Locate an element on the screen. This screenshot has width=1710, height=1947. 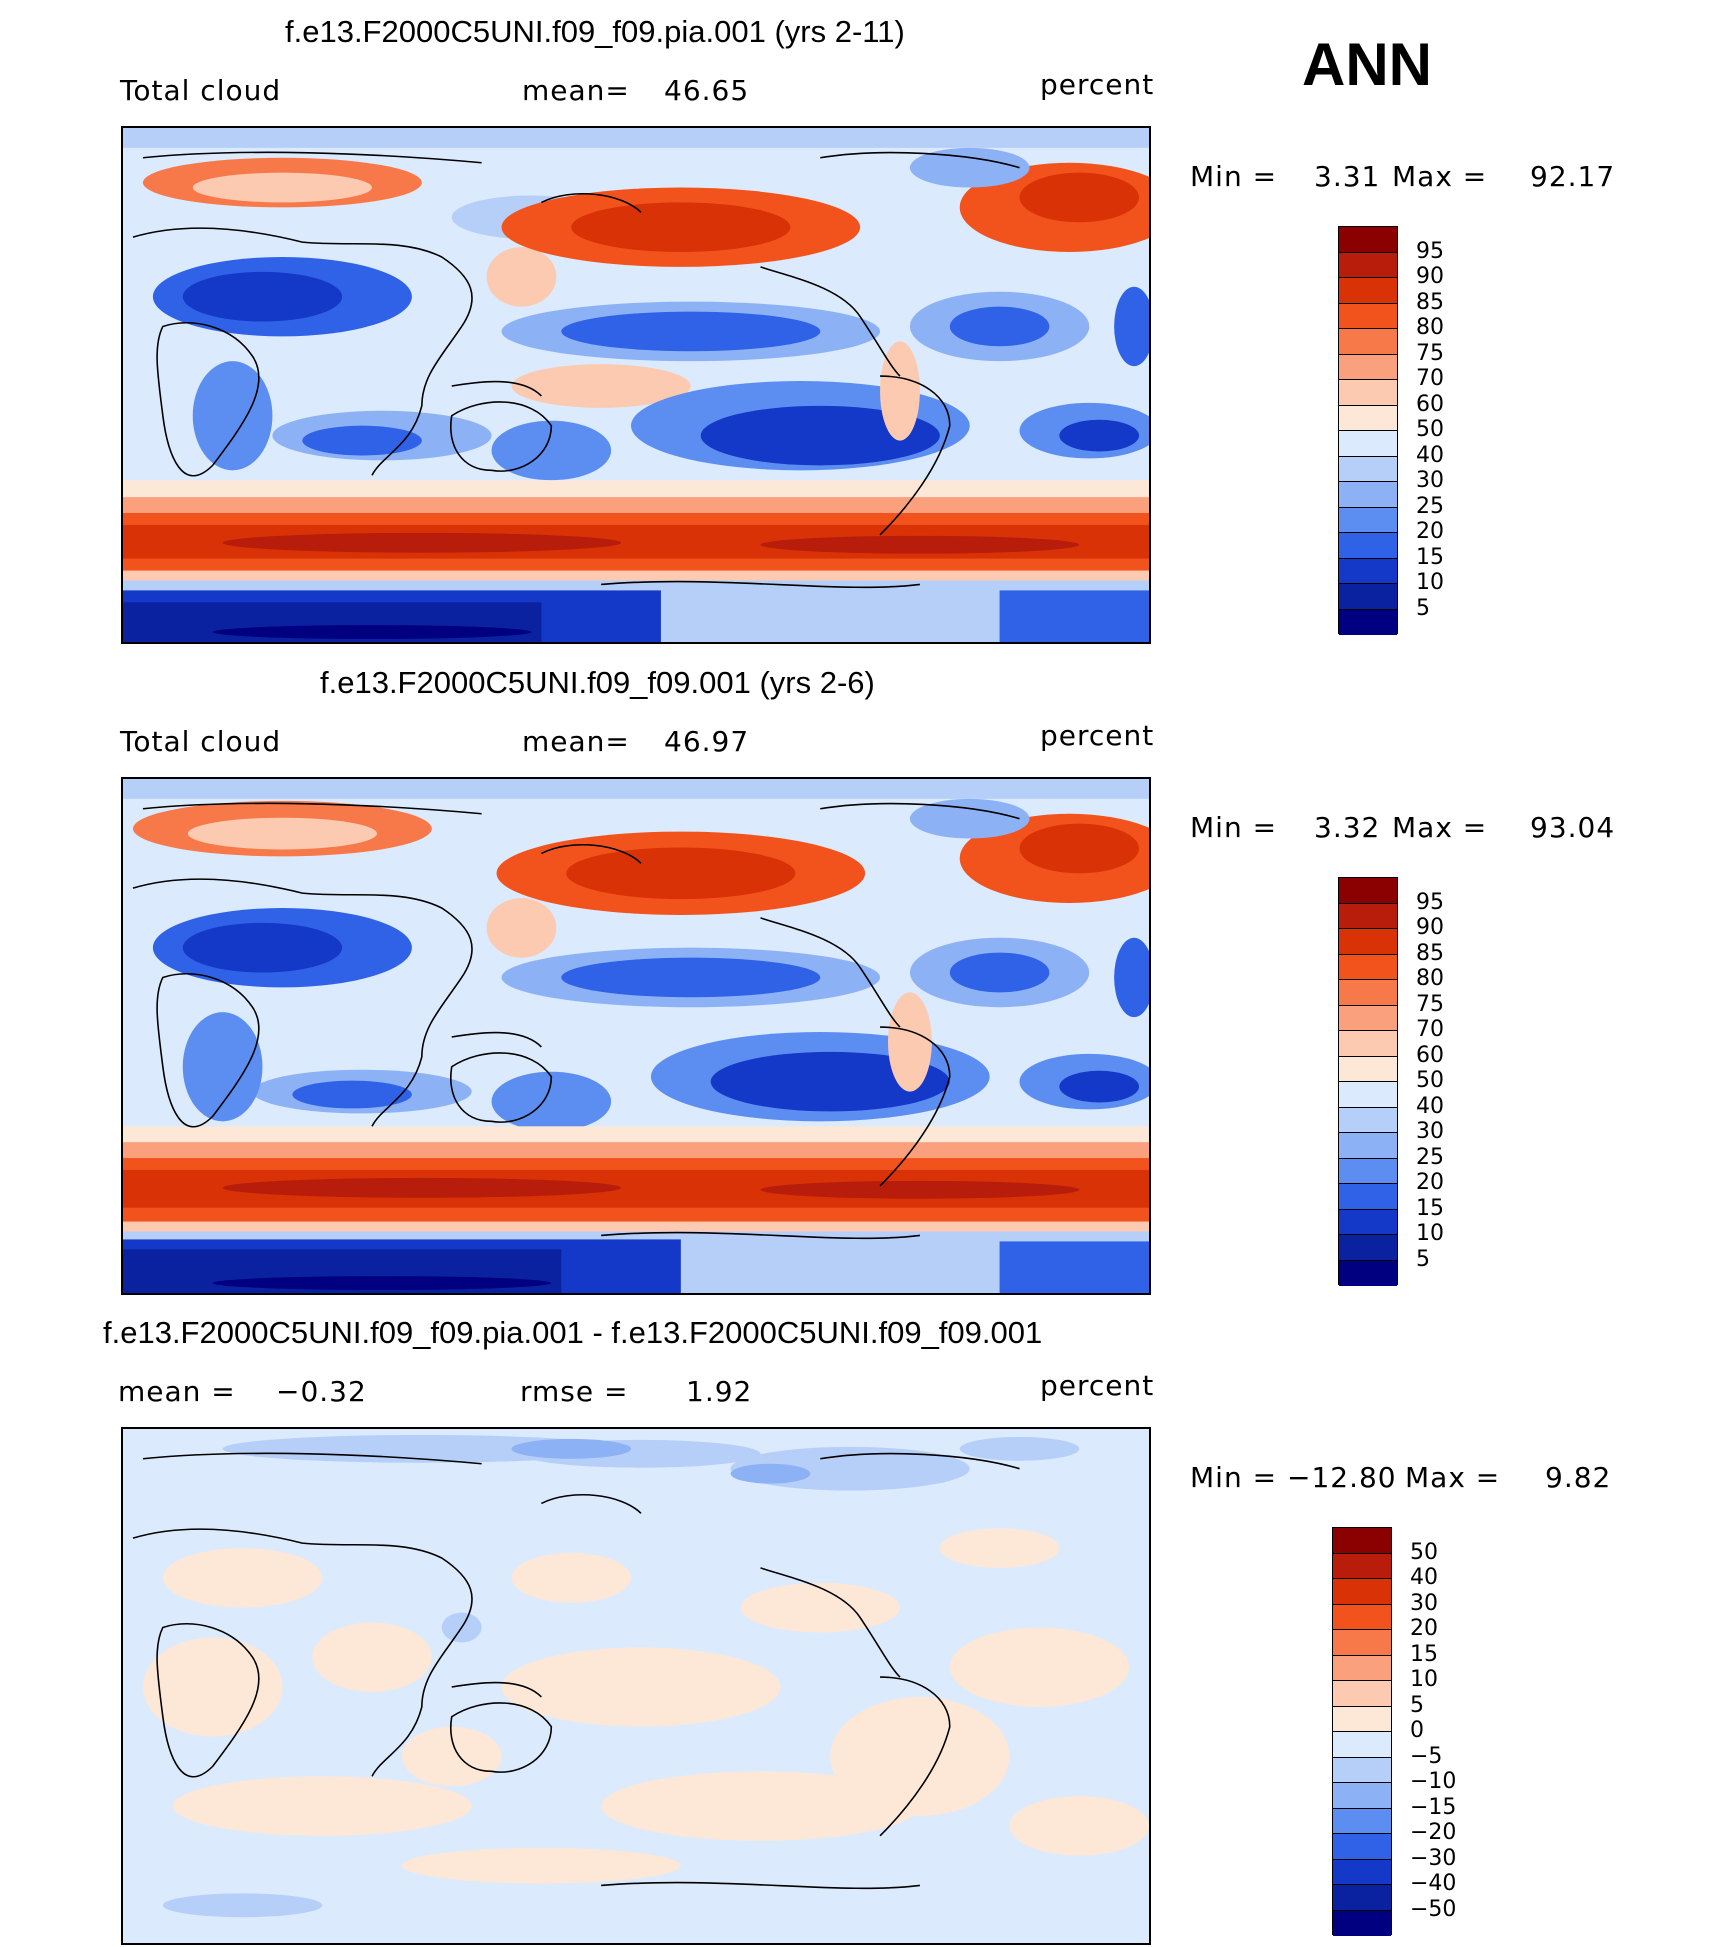
panel-2-max-value: 93.04 is located at coordinates (1573, 827).